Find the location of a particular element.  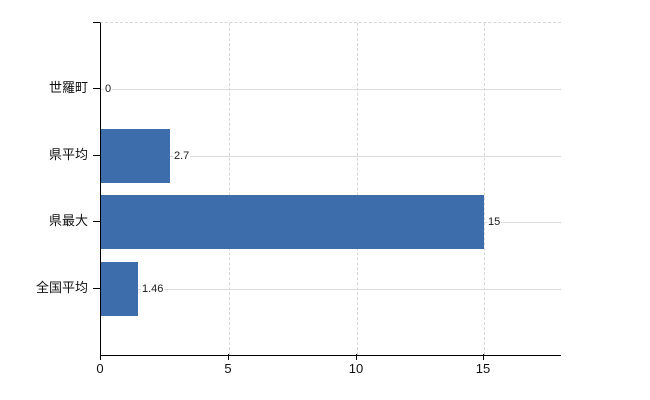

x-axis-tick-label: 5 is located at coordinates (228, 368).